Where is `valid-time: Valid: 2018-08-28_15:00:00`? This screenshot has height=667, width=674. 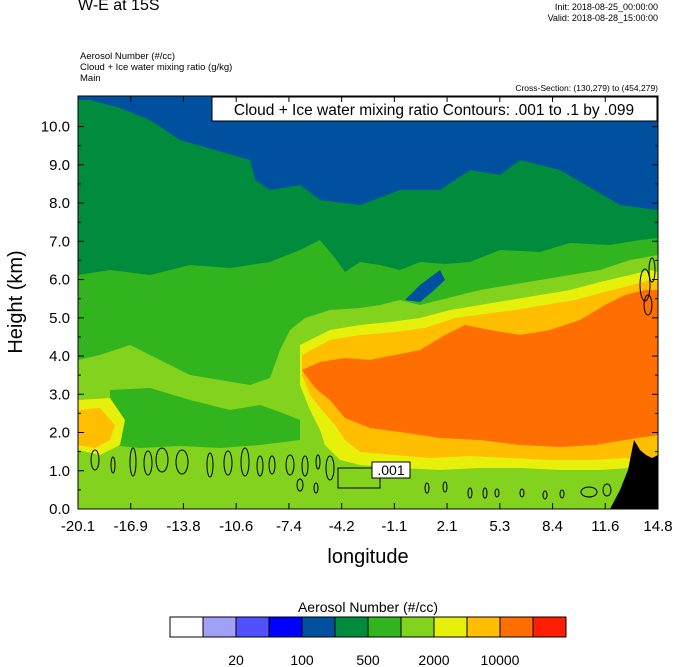 valid-time: Valid: 2018-08-28_15:00:00 is located at coordinates (602, 18).